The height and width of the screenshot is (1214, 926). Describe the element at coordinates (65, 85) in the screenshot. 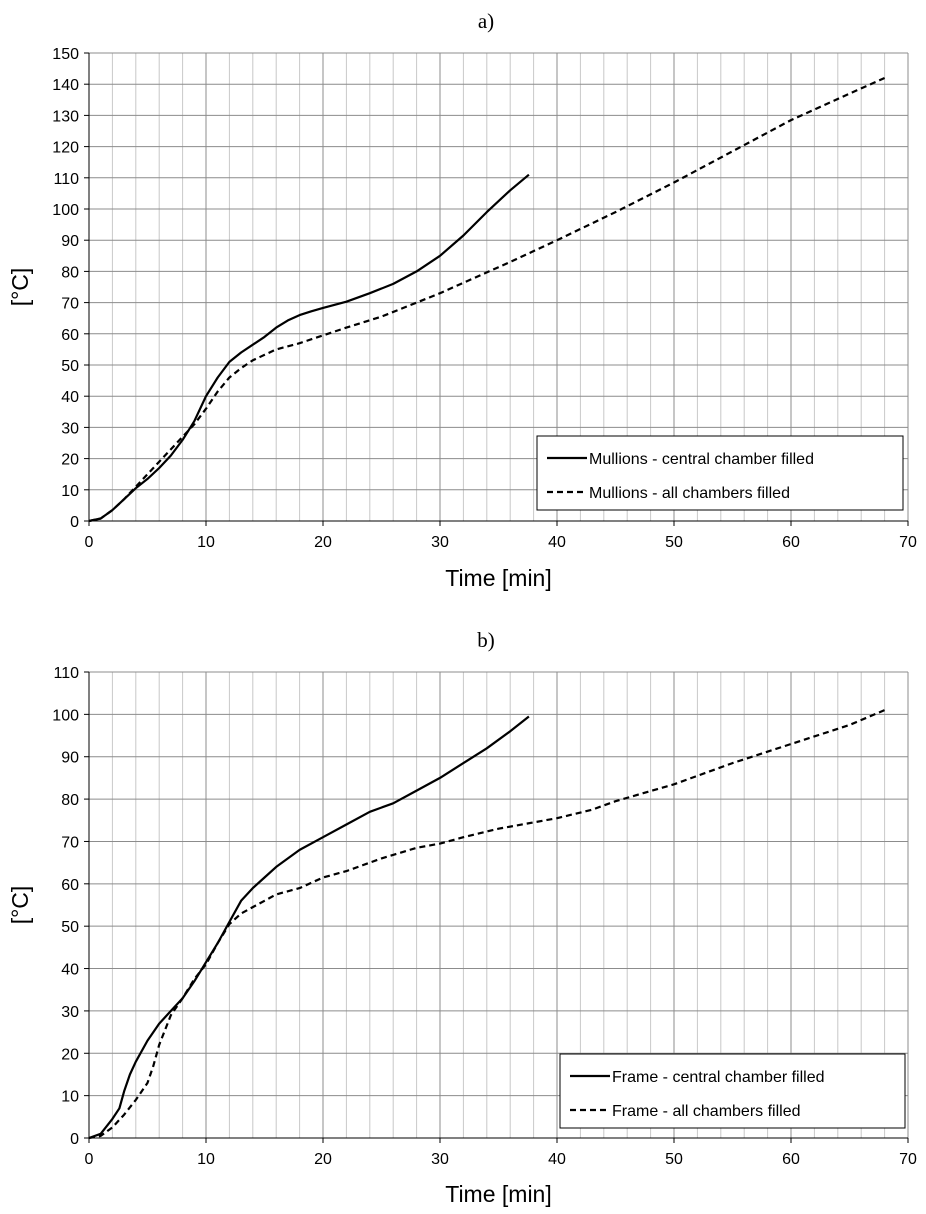

I see `y-tick-label: 140` at that location.